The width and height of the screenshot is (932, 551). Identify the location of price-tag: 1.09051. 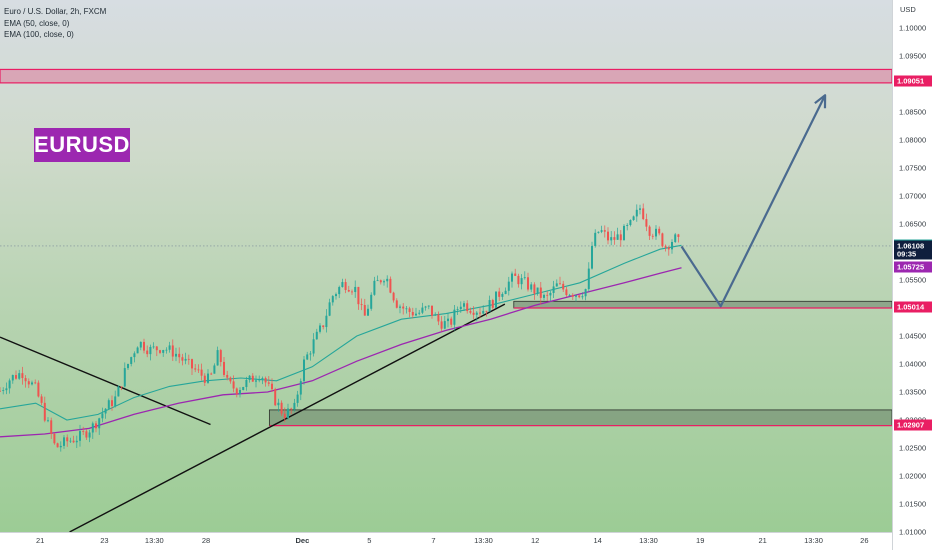
(913, 81).